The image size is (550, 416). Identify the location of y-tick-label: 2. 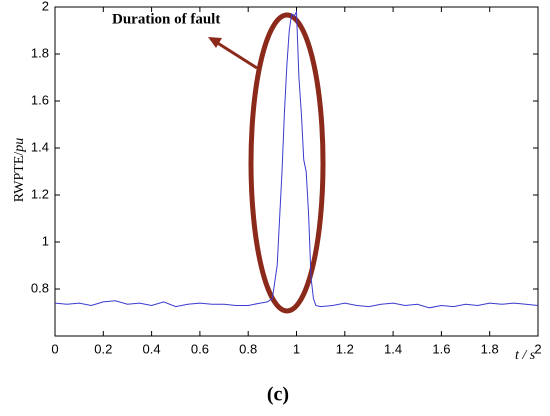
(45, 6).